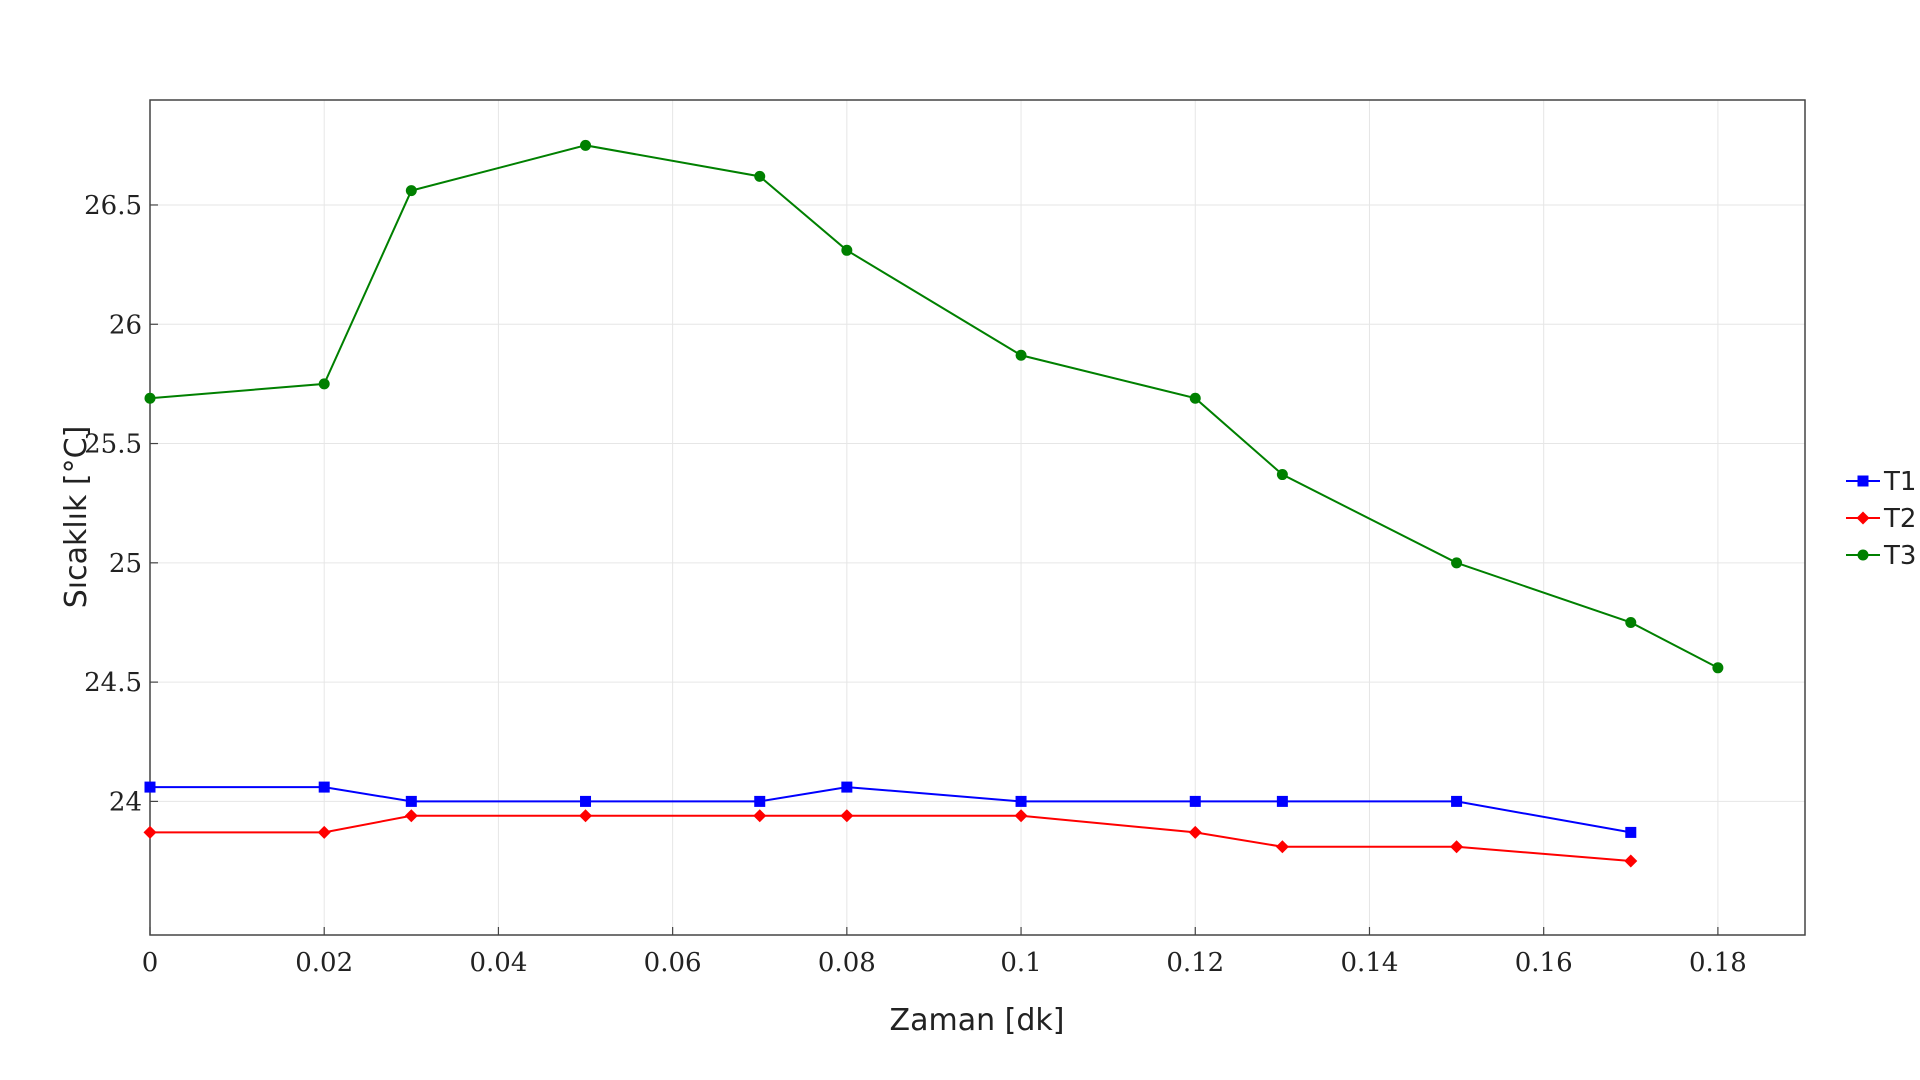 The image size is (1920, 1080). What do you see at coordinates (1881, 556) in the screenshot?
I see `legend-item-t3: T3` at bounding box center [1881, 556].